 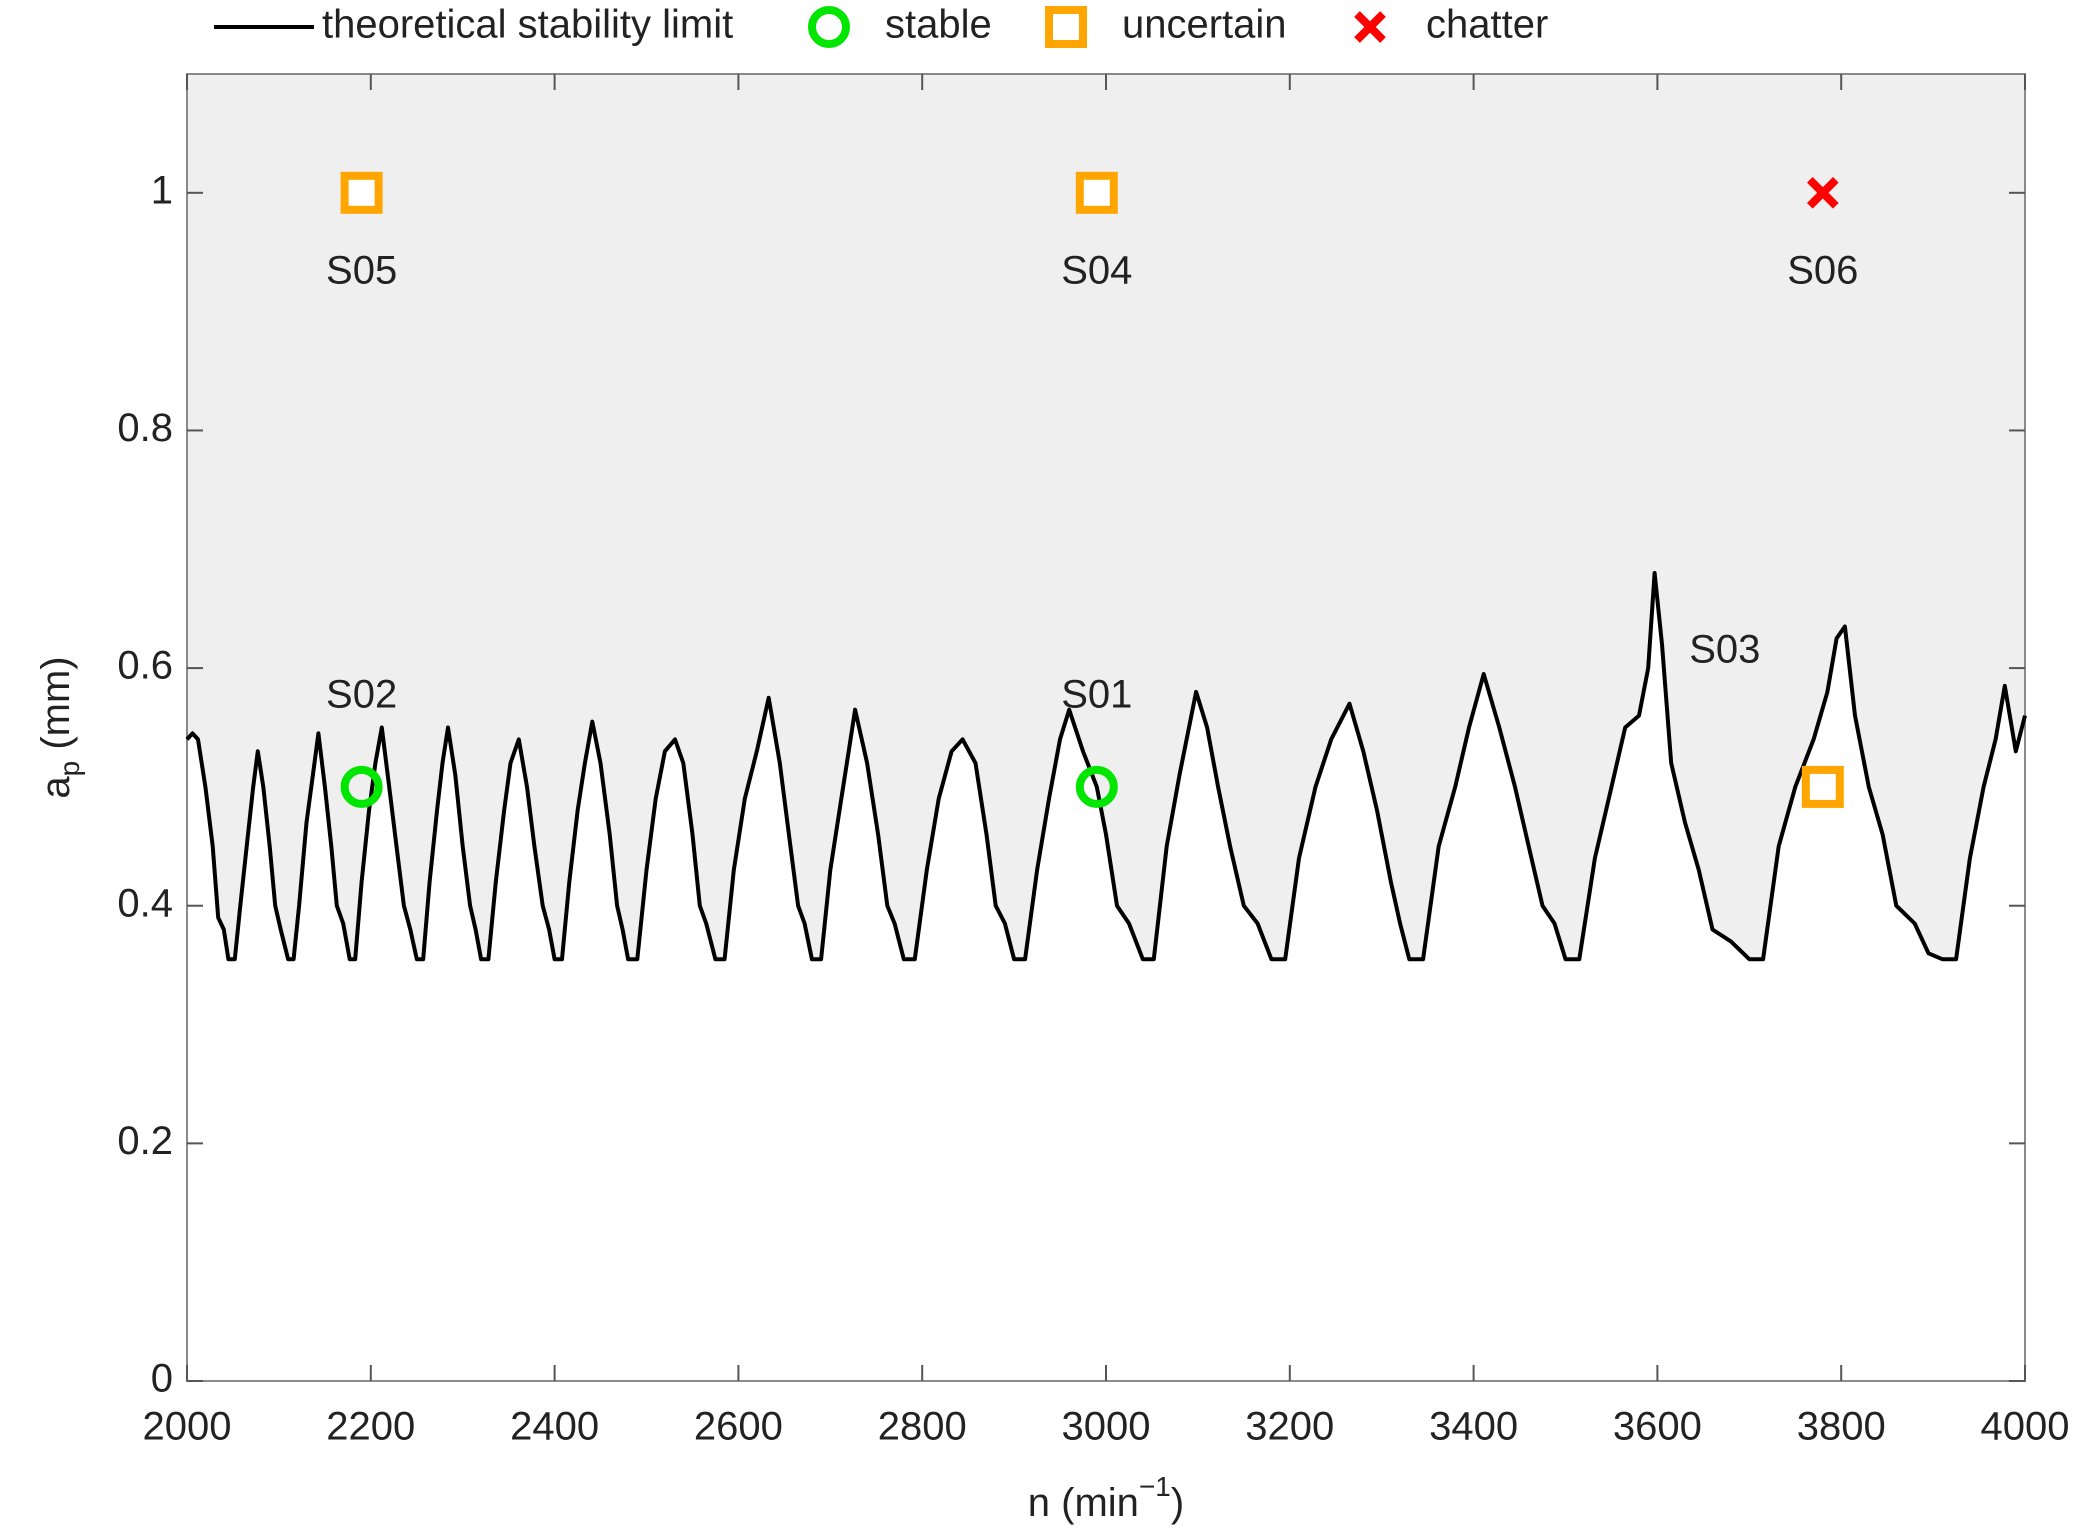 What do you see at coordinates (56, 708) in the screenshot?
I see `y-axis-label-part: (mm)` at bounding box center [56, 708].